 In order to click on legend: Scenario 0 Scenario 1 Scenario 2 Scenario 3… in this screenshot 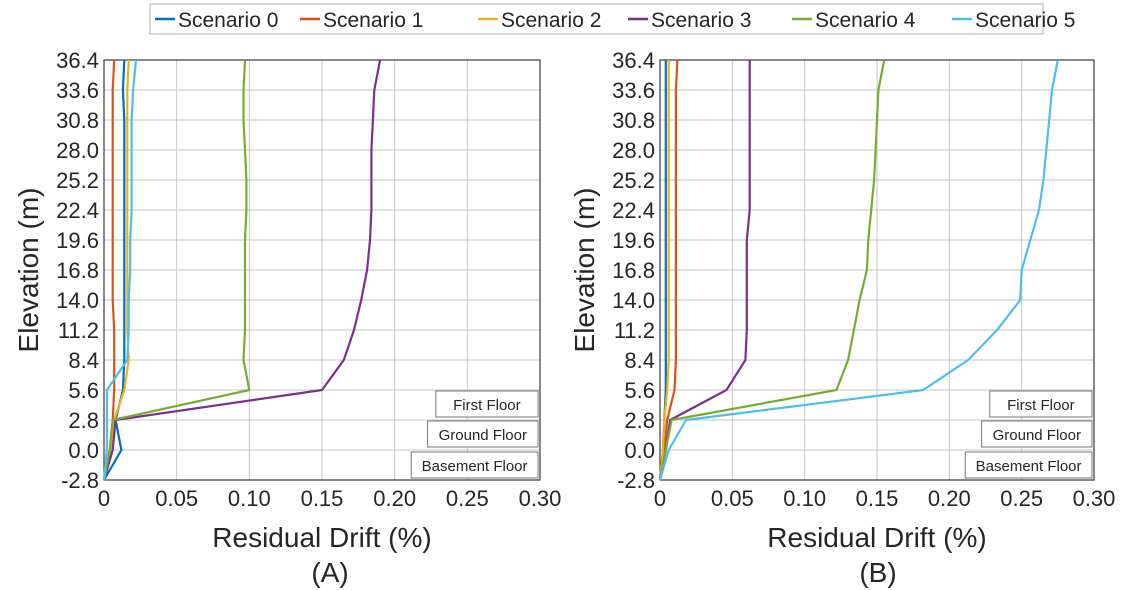, I will do `click(612, 19)`.